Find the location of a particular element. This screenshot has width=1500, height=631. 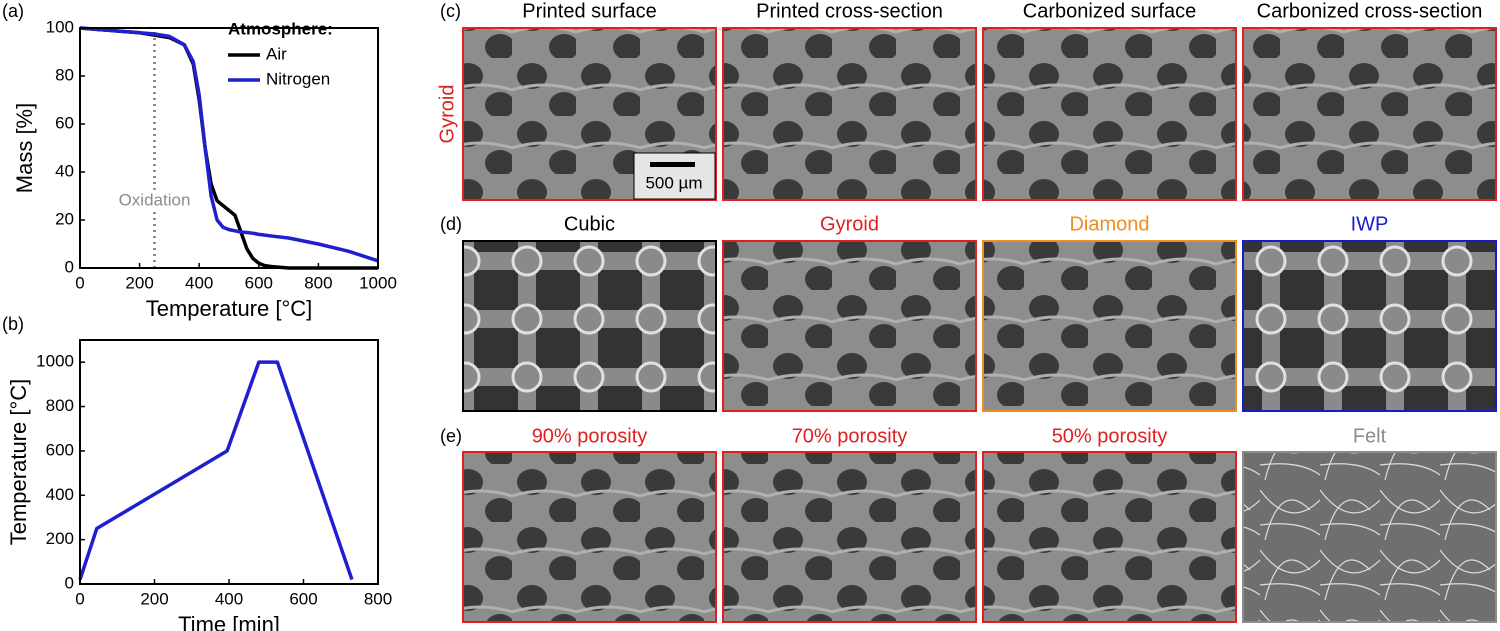

image-title: Printed cross-section is located at coordinates (849, 11).